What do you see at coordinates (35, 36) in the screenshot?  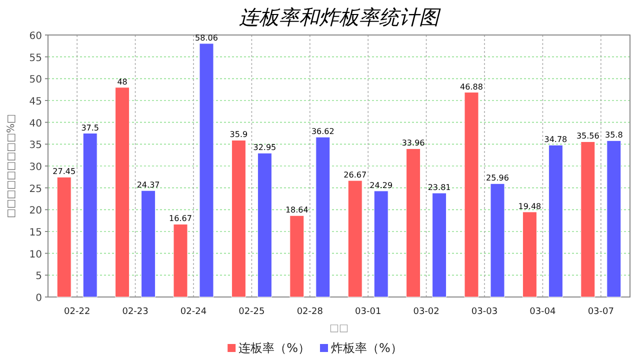 I see `y-tick-label: 60` at bounding box center [35, 36].